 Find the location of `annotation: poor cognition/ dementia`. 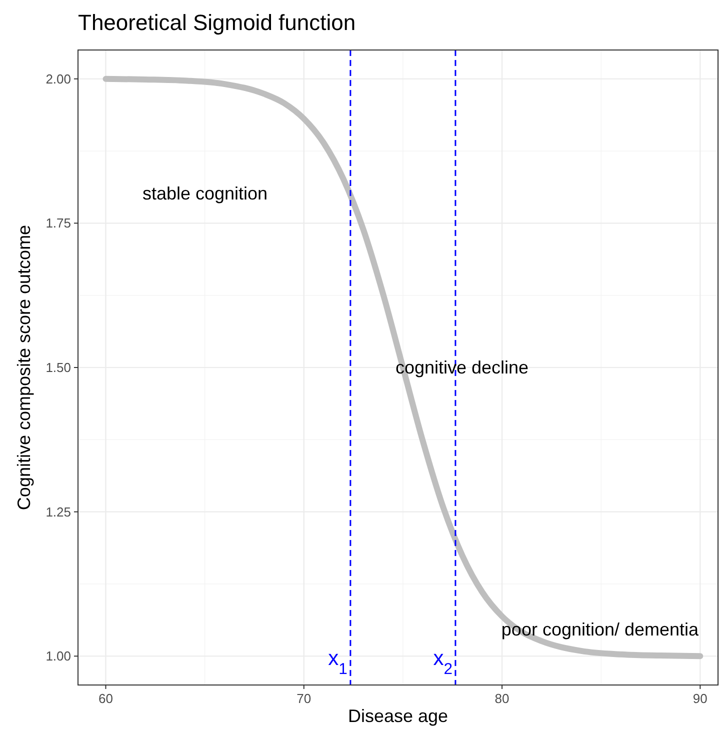

annotation: poor cognition/ dementia is located at coordinates (600, 629).